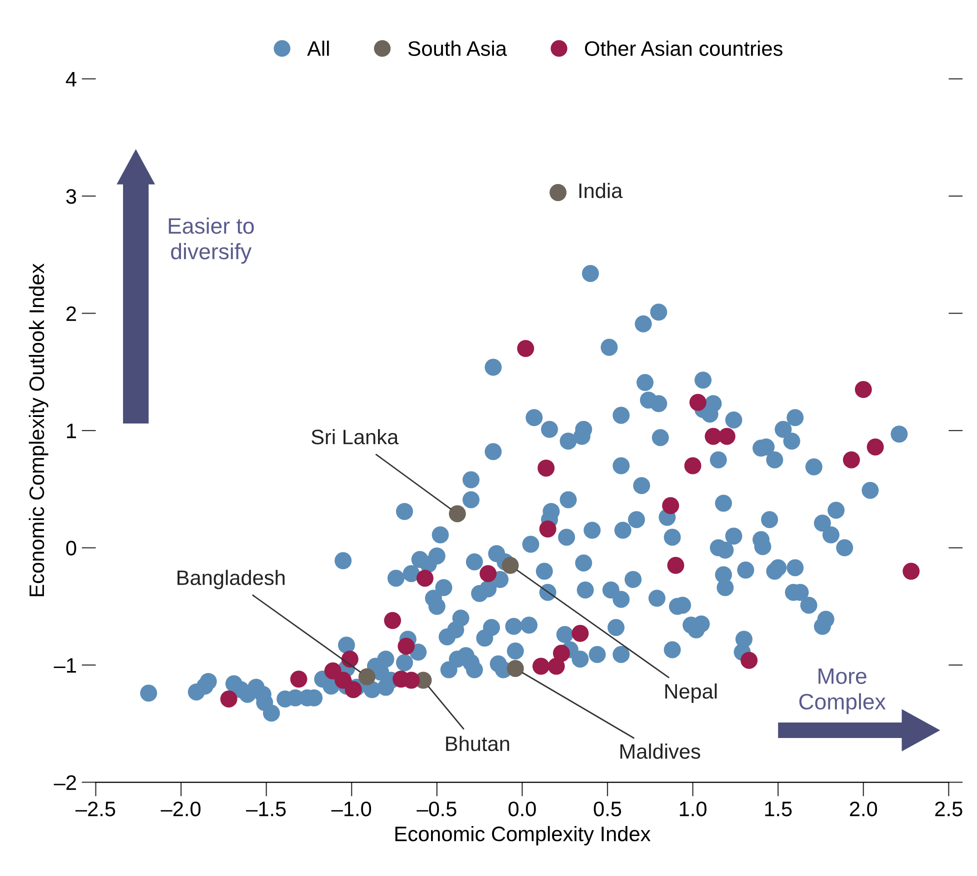 This screenshot has height=876, width=977. Describe the element at coordinates (65, 665) in the screenshot. I see `y-tick-label: –1` at that location.